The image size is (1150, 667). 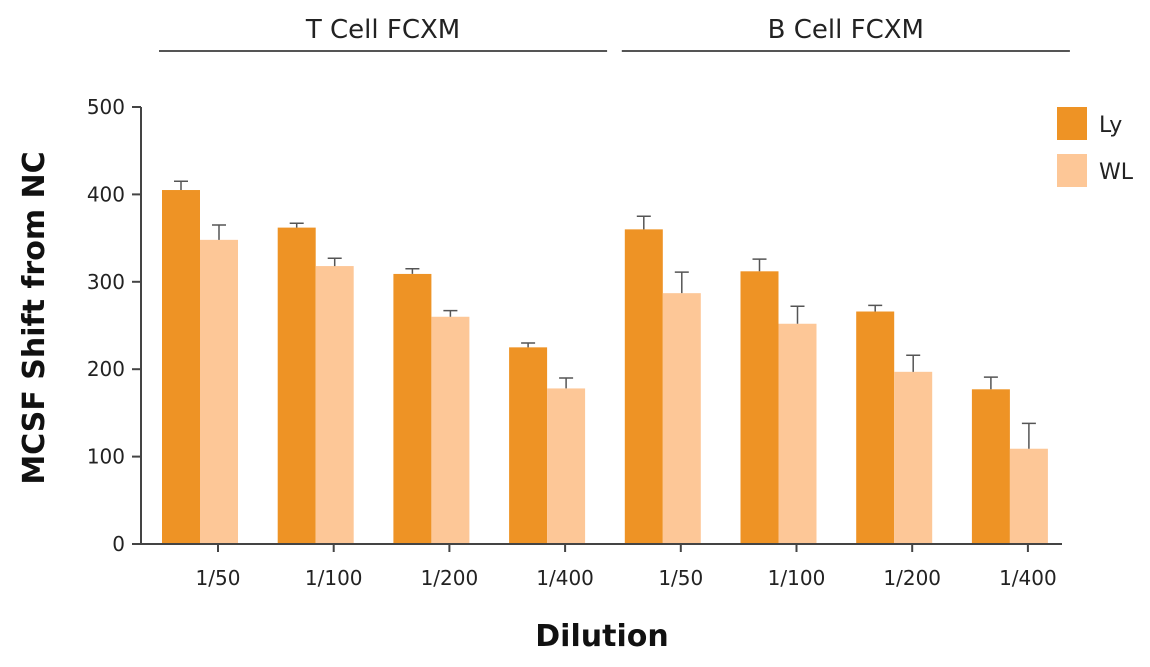 What do you see at coordinates (106, 369) in the screenshot?
I see `y-tick-label: 200` at bounding box center [106, 369].